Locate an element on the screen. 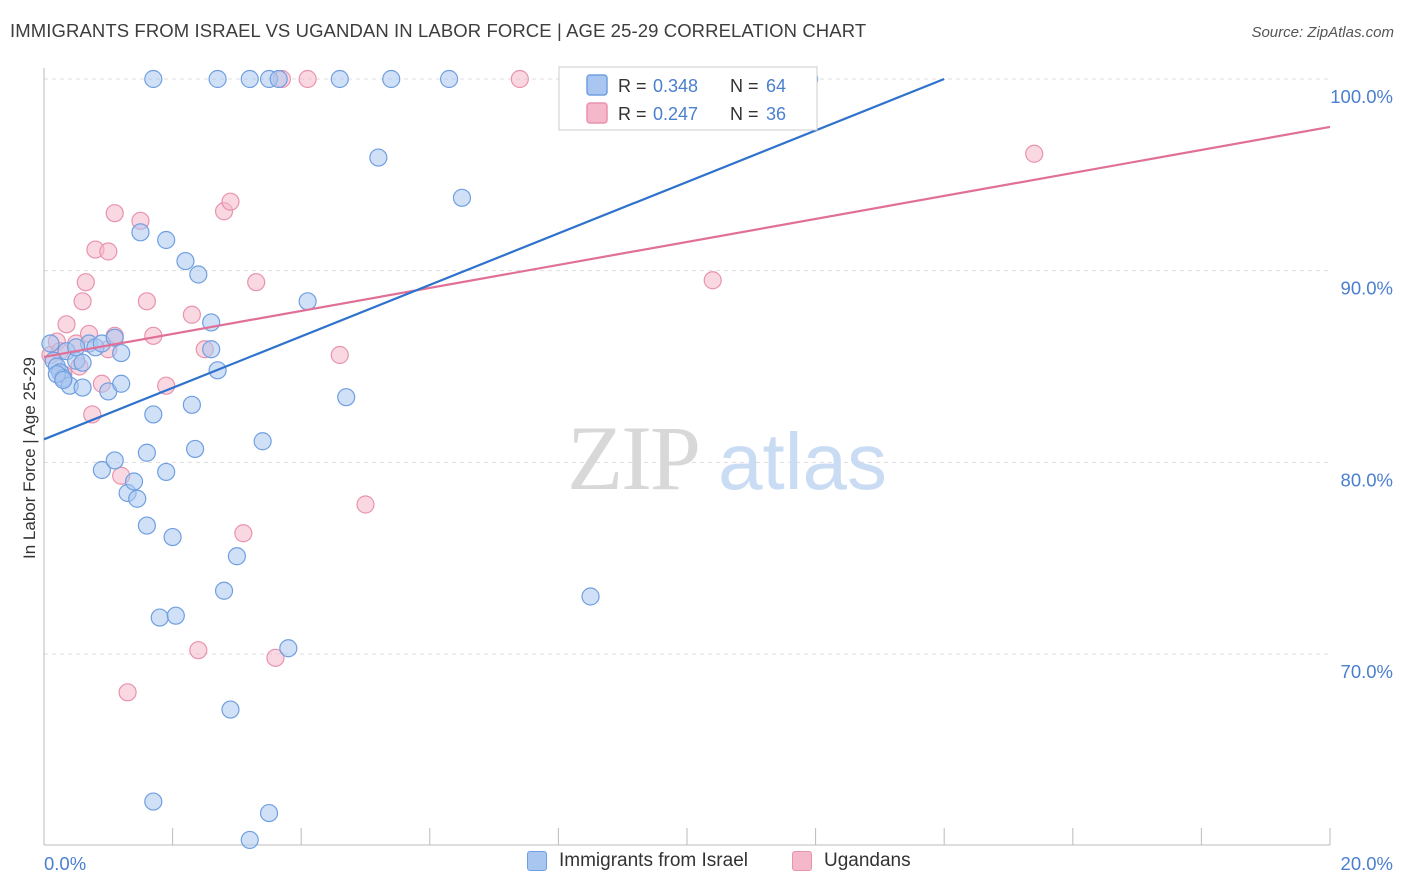  series-legend: Immigrants from Israel Ugandans is located at coordinates (703, 865).